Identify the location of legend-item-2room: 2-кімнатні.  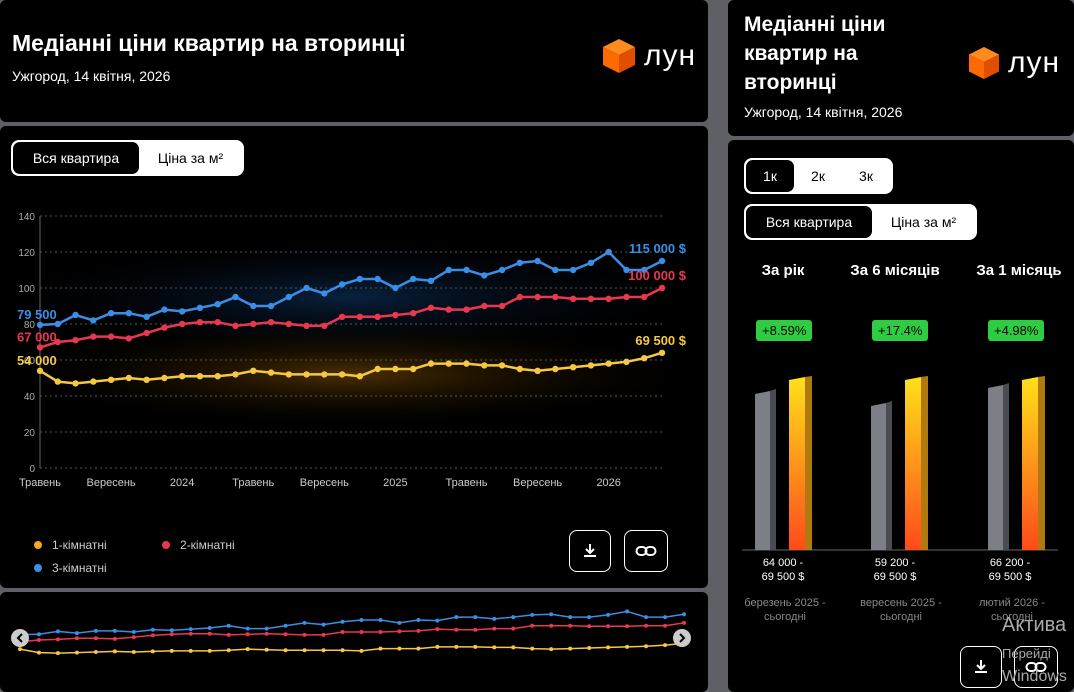
(198, 545).